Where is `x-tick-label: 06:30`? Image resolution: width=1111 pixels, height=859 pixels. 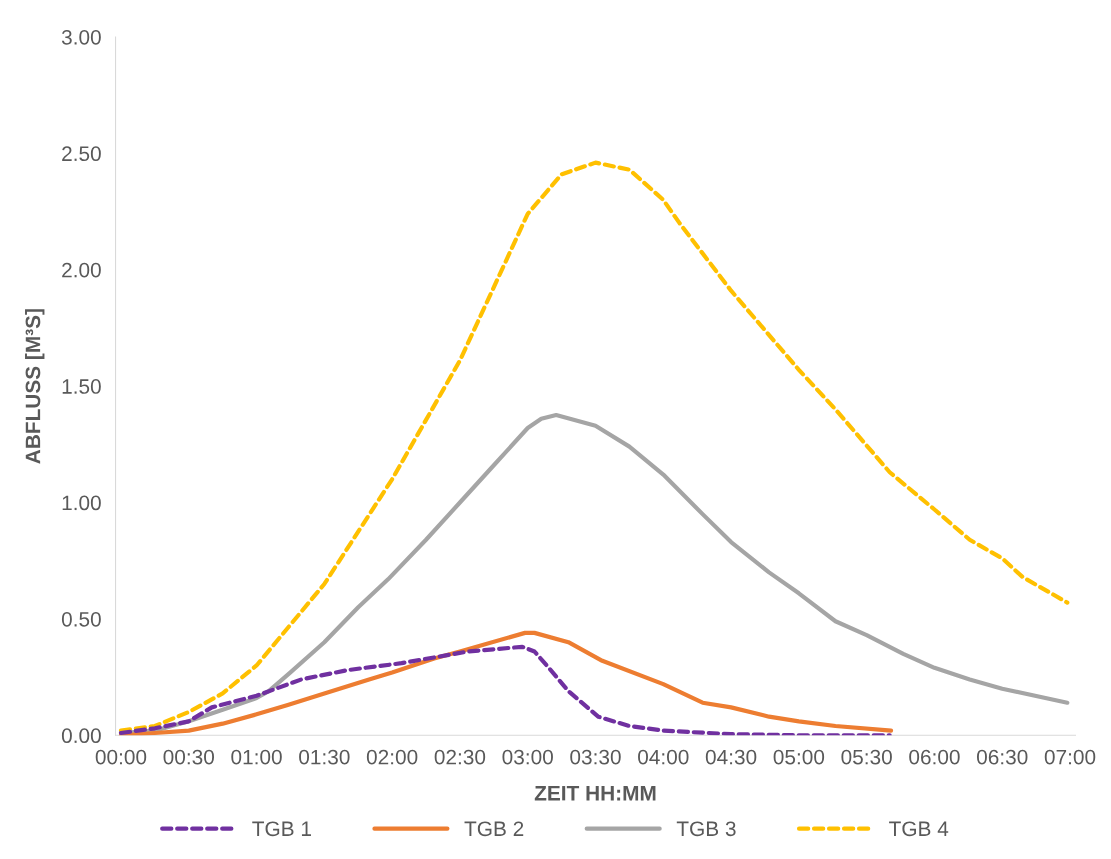
x-tick-label: 06:30 is located at coordinates (1002, 757).